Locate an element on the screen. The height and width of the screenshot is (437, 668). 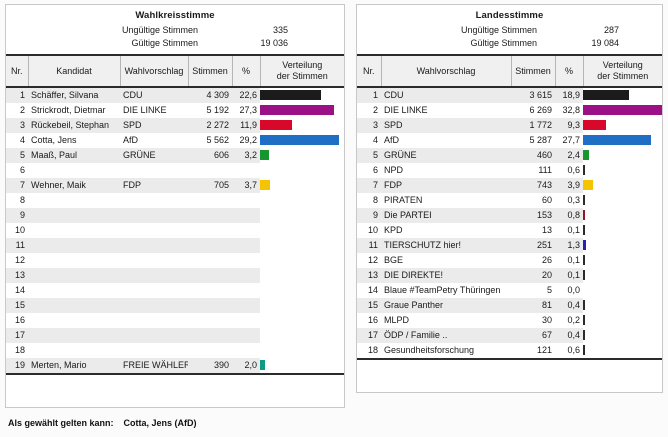
table-row: 18 Gesundheitsforschung 121 0,6 is located at coordinates (509, 350).